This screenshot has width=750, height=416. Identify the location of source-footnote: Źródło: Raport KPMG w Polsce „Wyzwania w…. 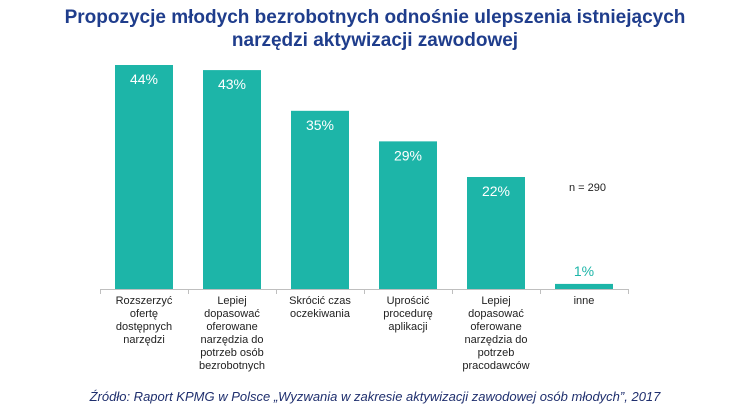
(375, 396).